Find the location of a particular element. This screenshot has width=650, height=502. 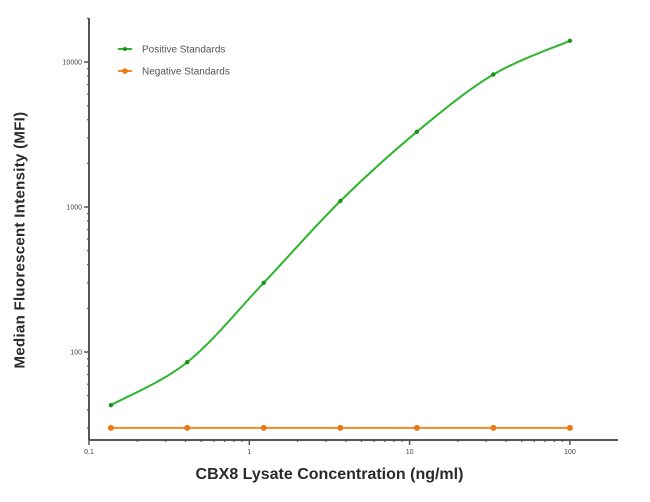

y-tick-label: 1000 is located at coordinates (74, 208).